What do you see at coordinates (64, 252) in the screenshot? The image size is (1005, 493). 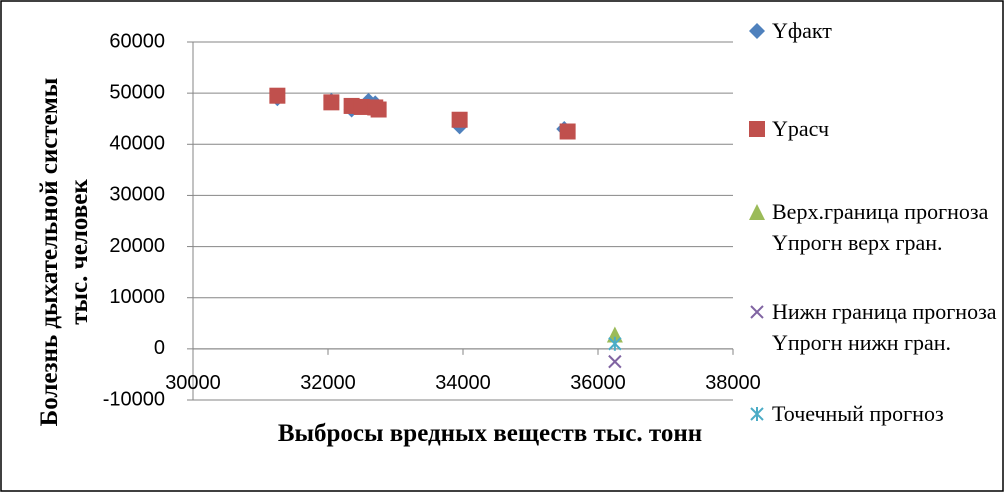 I see `y-axis-title: Болезнь дыхательной системы тыс. человек` at bounding box center [64, 252].